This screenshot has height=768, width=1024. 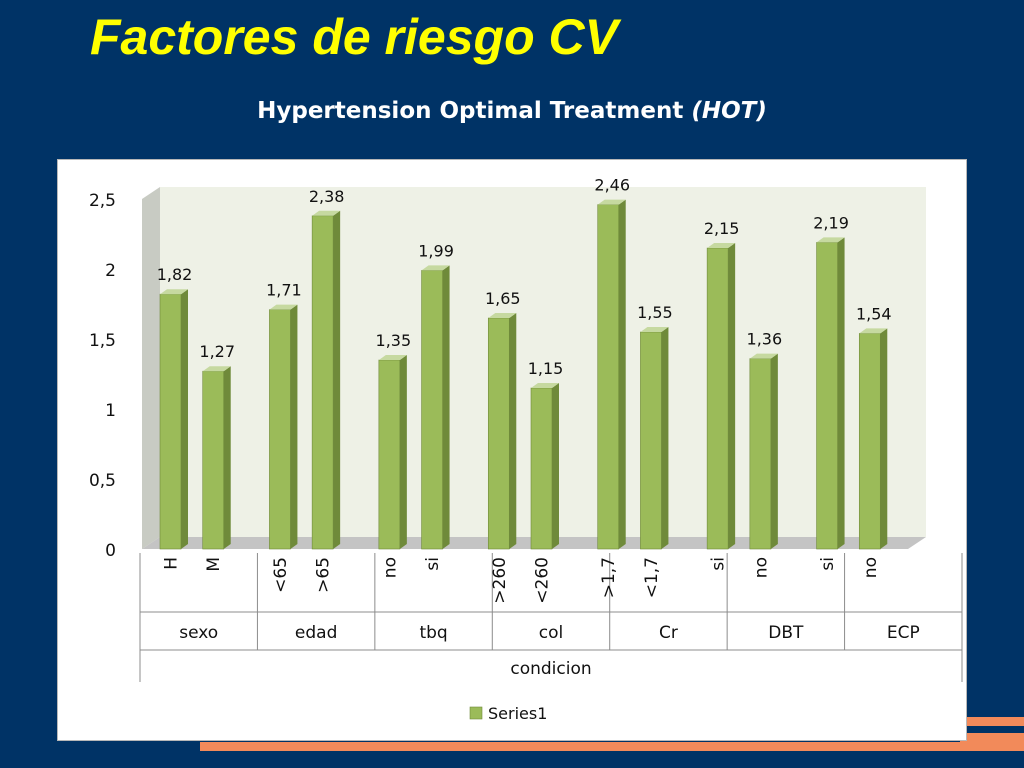 What do you see at coordinates (546, 368) in the screenshot?
I see `data-label: 1,15` at bounding box center [546, 368].